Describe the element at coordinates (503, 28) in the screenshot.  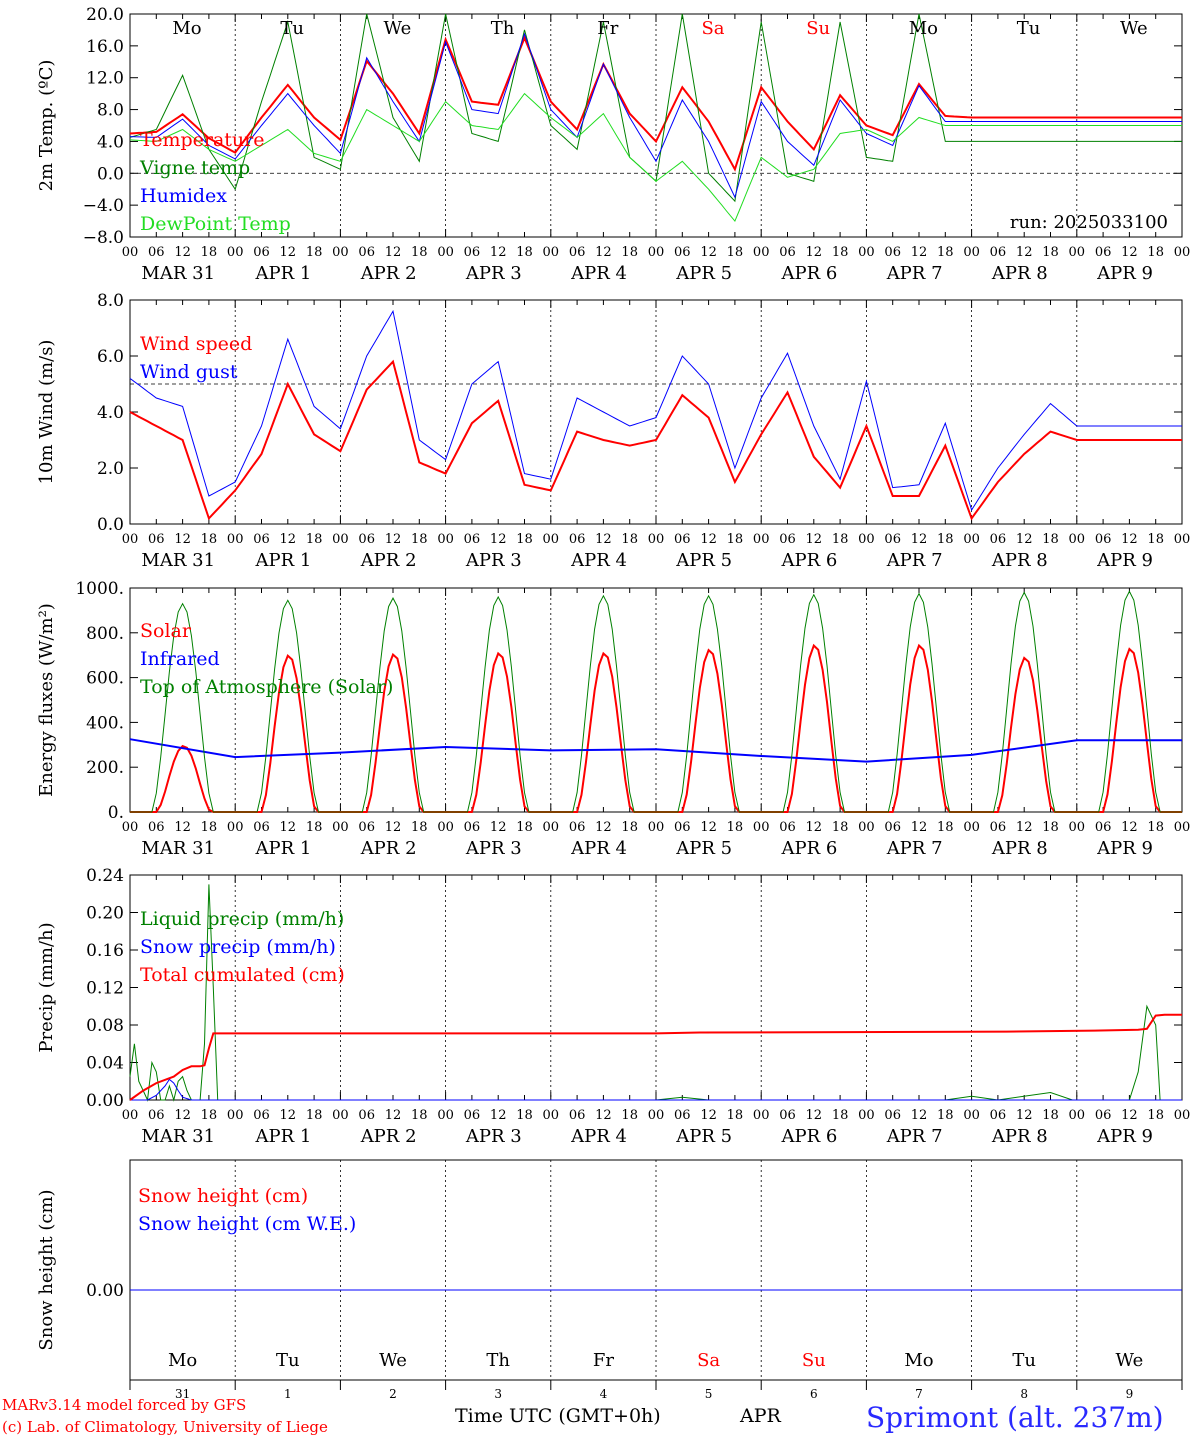
I see `day-label: Th` at that location.